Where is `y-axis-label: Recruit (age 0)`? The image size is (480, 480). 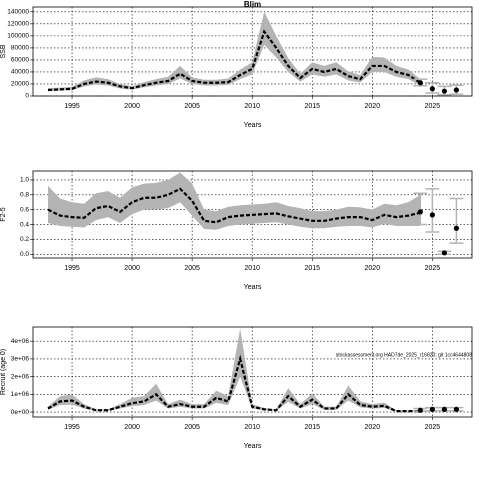
y-axis-label: Recruit (age 0) is located at coordinates (3, 372).